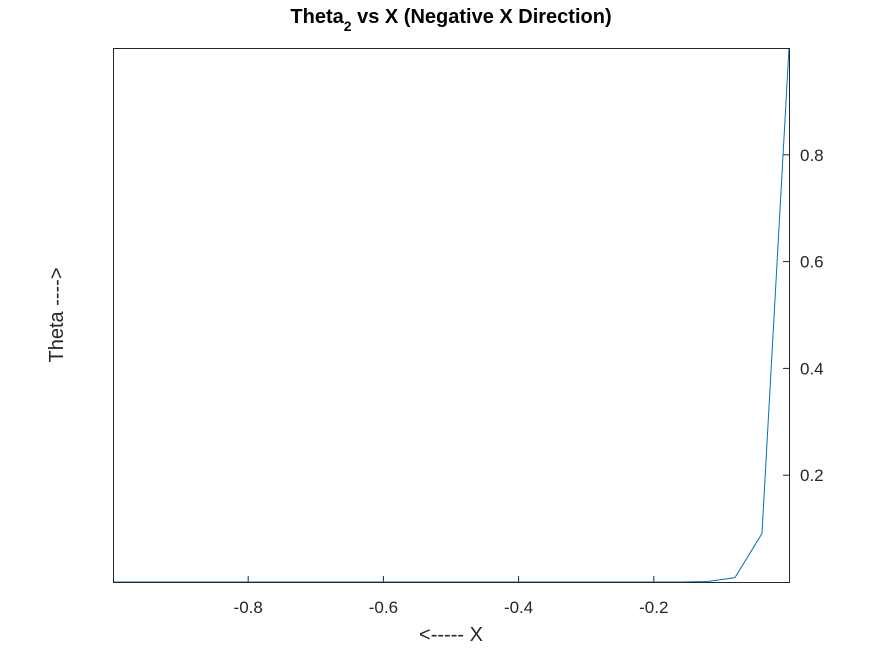 This screenshot has width=872, height=654. What do you see at coordinates (317, 17) in the screenshot?
I see `chart-title-main: Theta` at bounding box center [317, 17].